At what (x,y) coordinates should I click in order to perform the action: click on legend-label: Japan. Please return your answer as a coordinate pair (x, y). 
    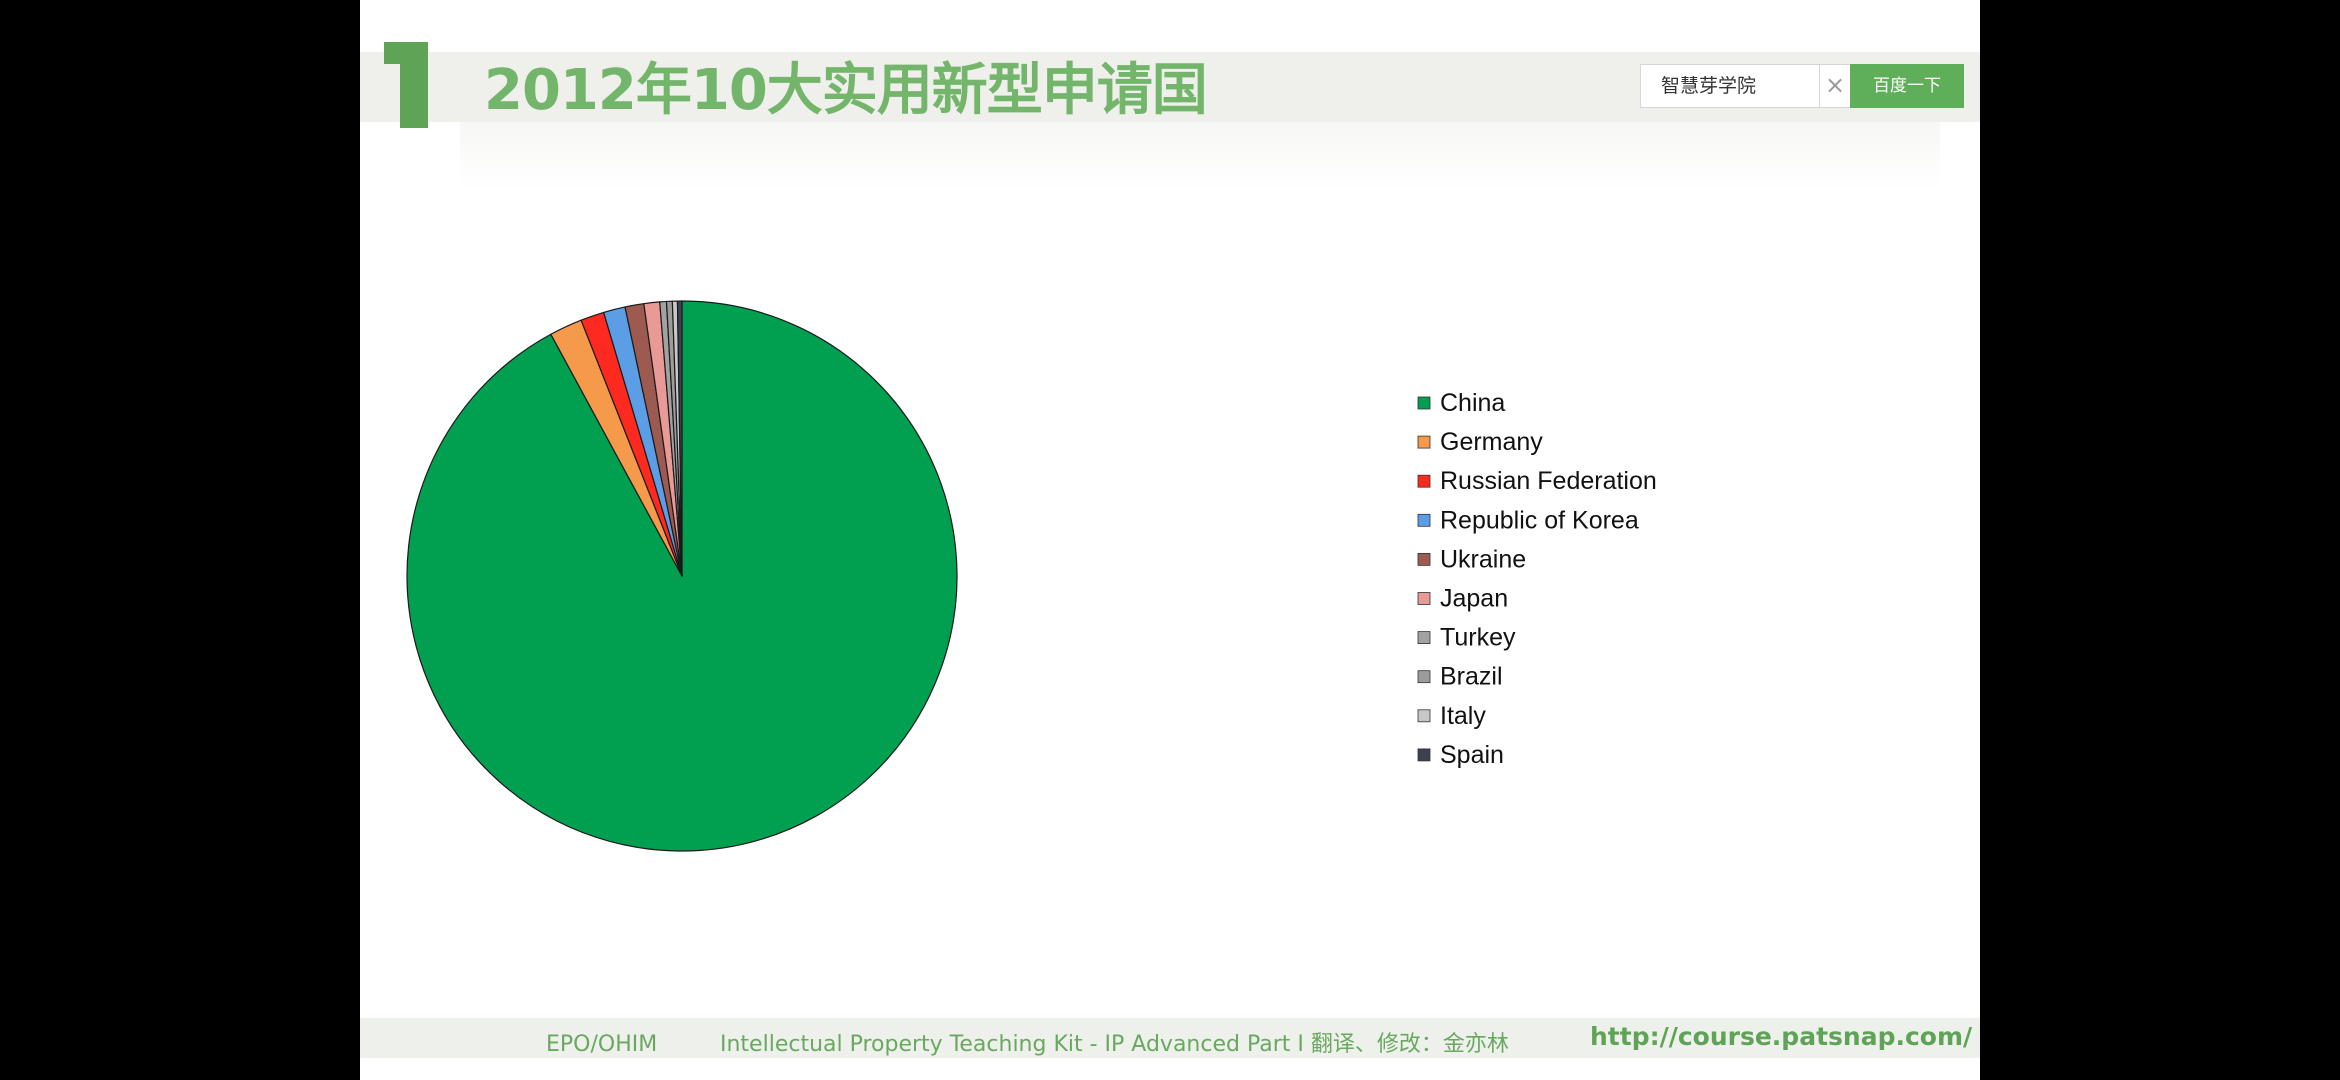
    Looking at the image, I should click on (1474, 599).